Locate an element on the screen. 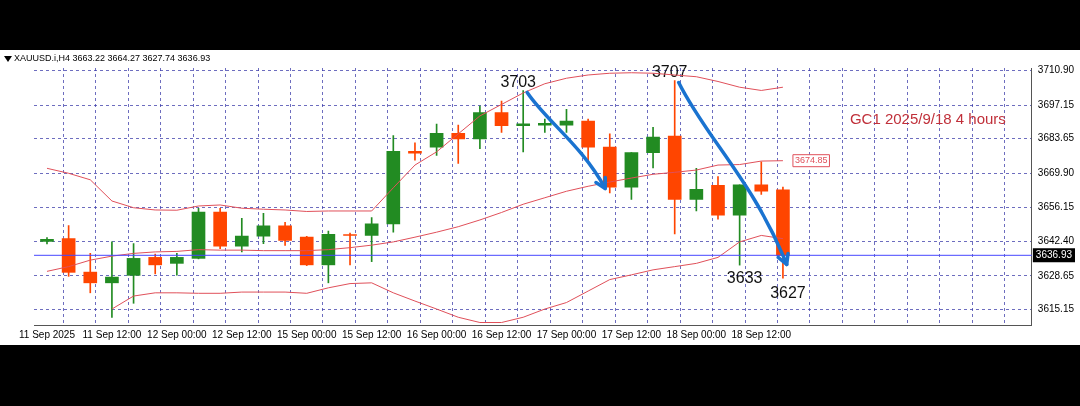 This screenshot has height=406, width=1080. x-tick-label: 11 Sep 2025 is located at coordinates (47, 334).